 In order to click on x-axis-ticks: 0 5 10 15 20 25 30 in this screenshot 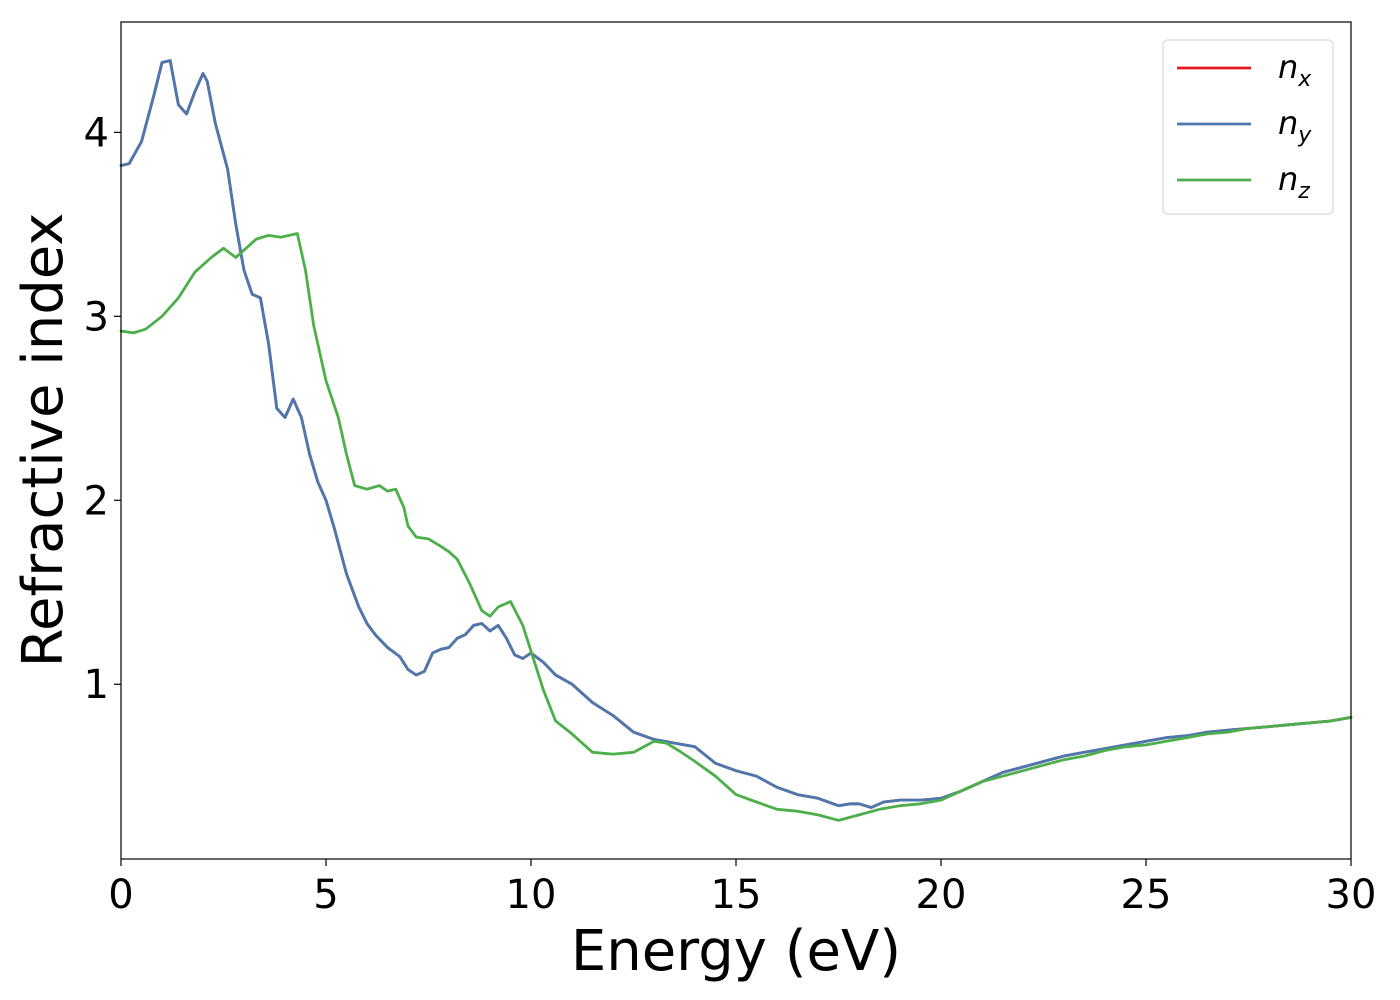, I will do `click(742, 888)`.